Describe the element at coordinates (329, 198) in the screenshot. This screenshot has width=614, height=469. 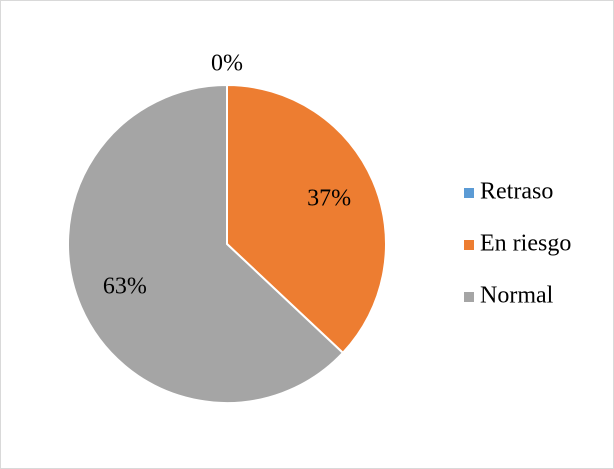
I see `data-label: 37%` at that location.